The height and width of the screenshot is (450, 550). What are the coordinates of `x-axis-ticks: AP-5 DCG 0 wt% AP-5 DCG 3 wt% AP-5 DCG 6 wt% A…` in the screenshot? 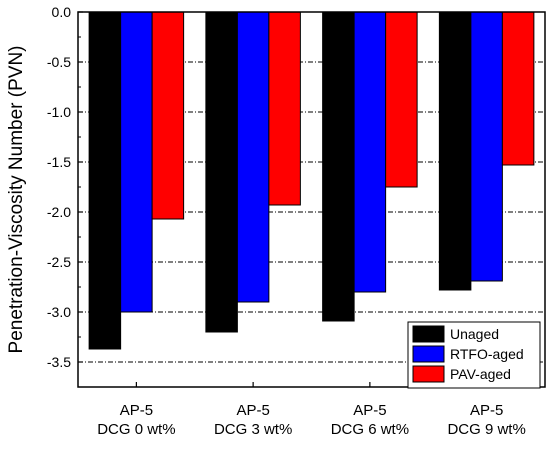 It's located at (311, 410).